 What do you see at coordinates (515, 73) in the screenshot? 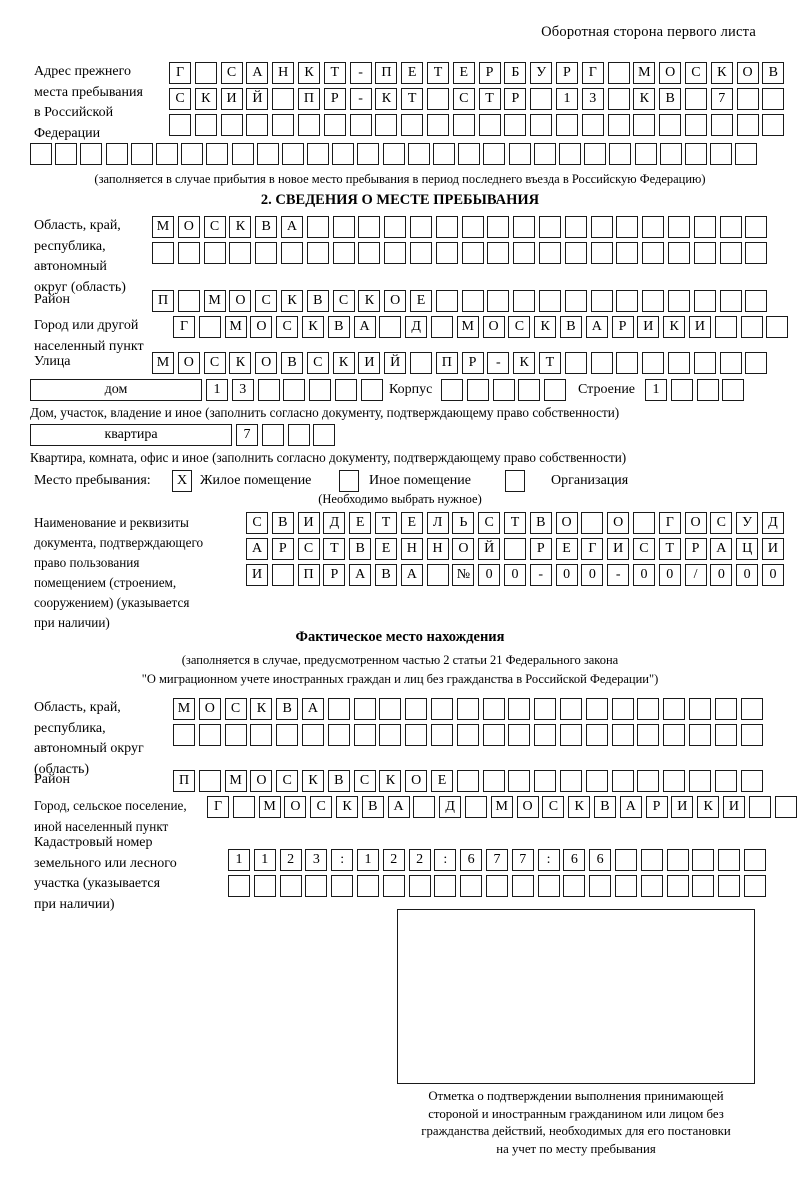
I see `char-cell: Б` at bounding box center [515, 73].